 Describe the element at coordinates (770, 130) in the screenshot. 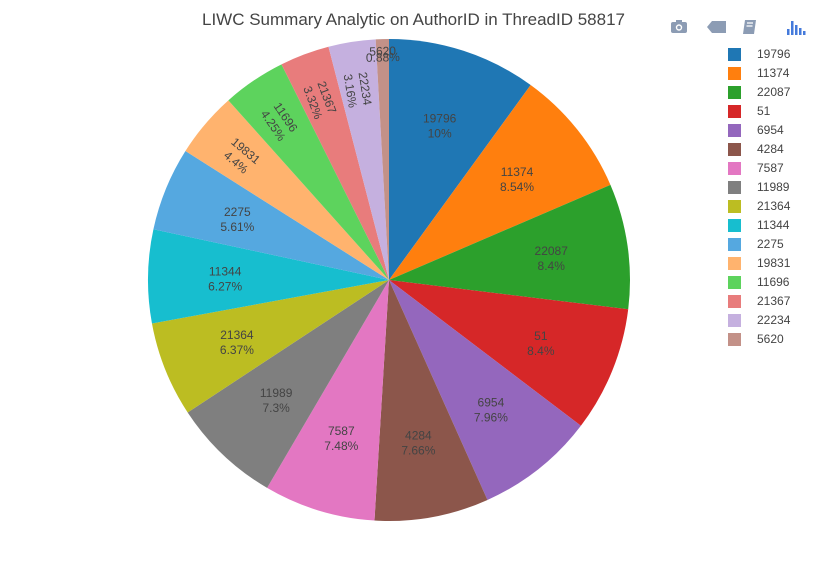

I see `legend-label: 6954` at that location.